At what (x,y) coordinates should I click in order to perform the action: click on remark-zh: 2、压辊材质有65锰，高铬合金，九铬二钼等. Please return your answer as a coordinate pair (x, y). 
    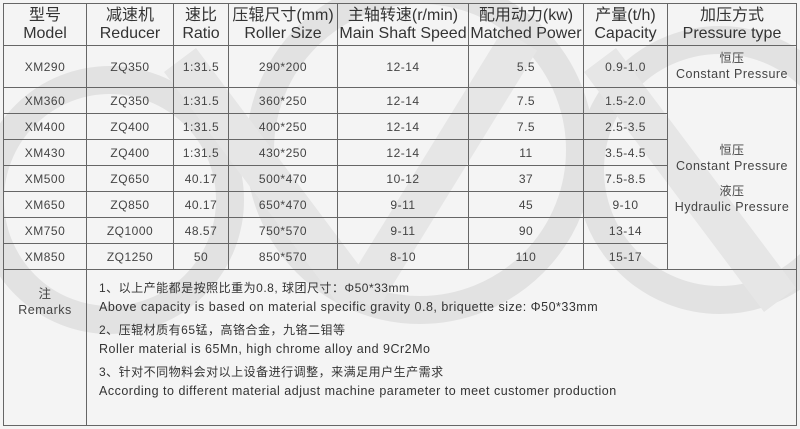
    Looking at the image, I should click on (222, 330).